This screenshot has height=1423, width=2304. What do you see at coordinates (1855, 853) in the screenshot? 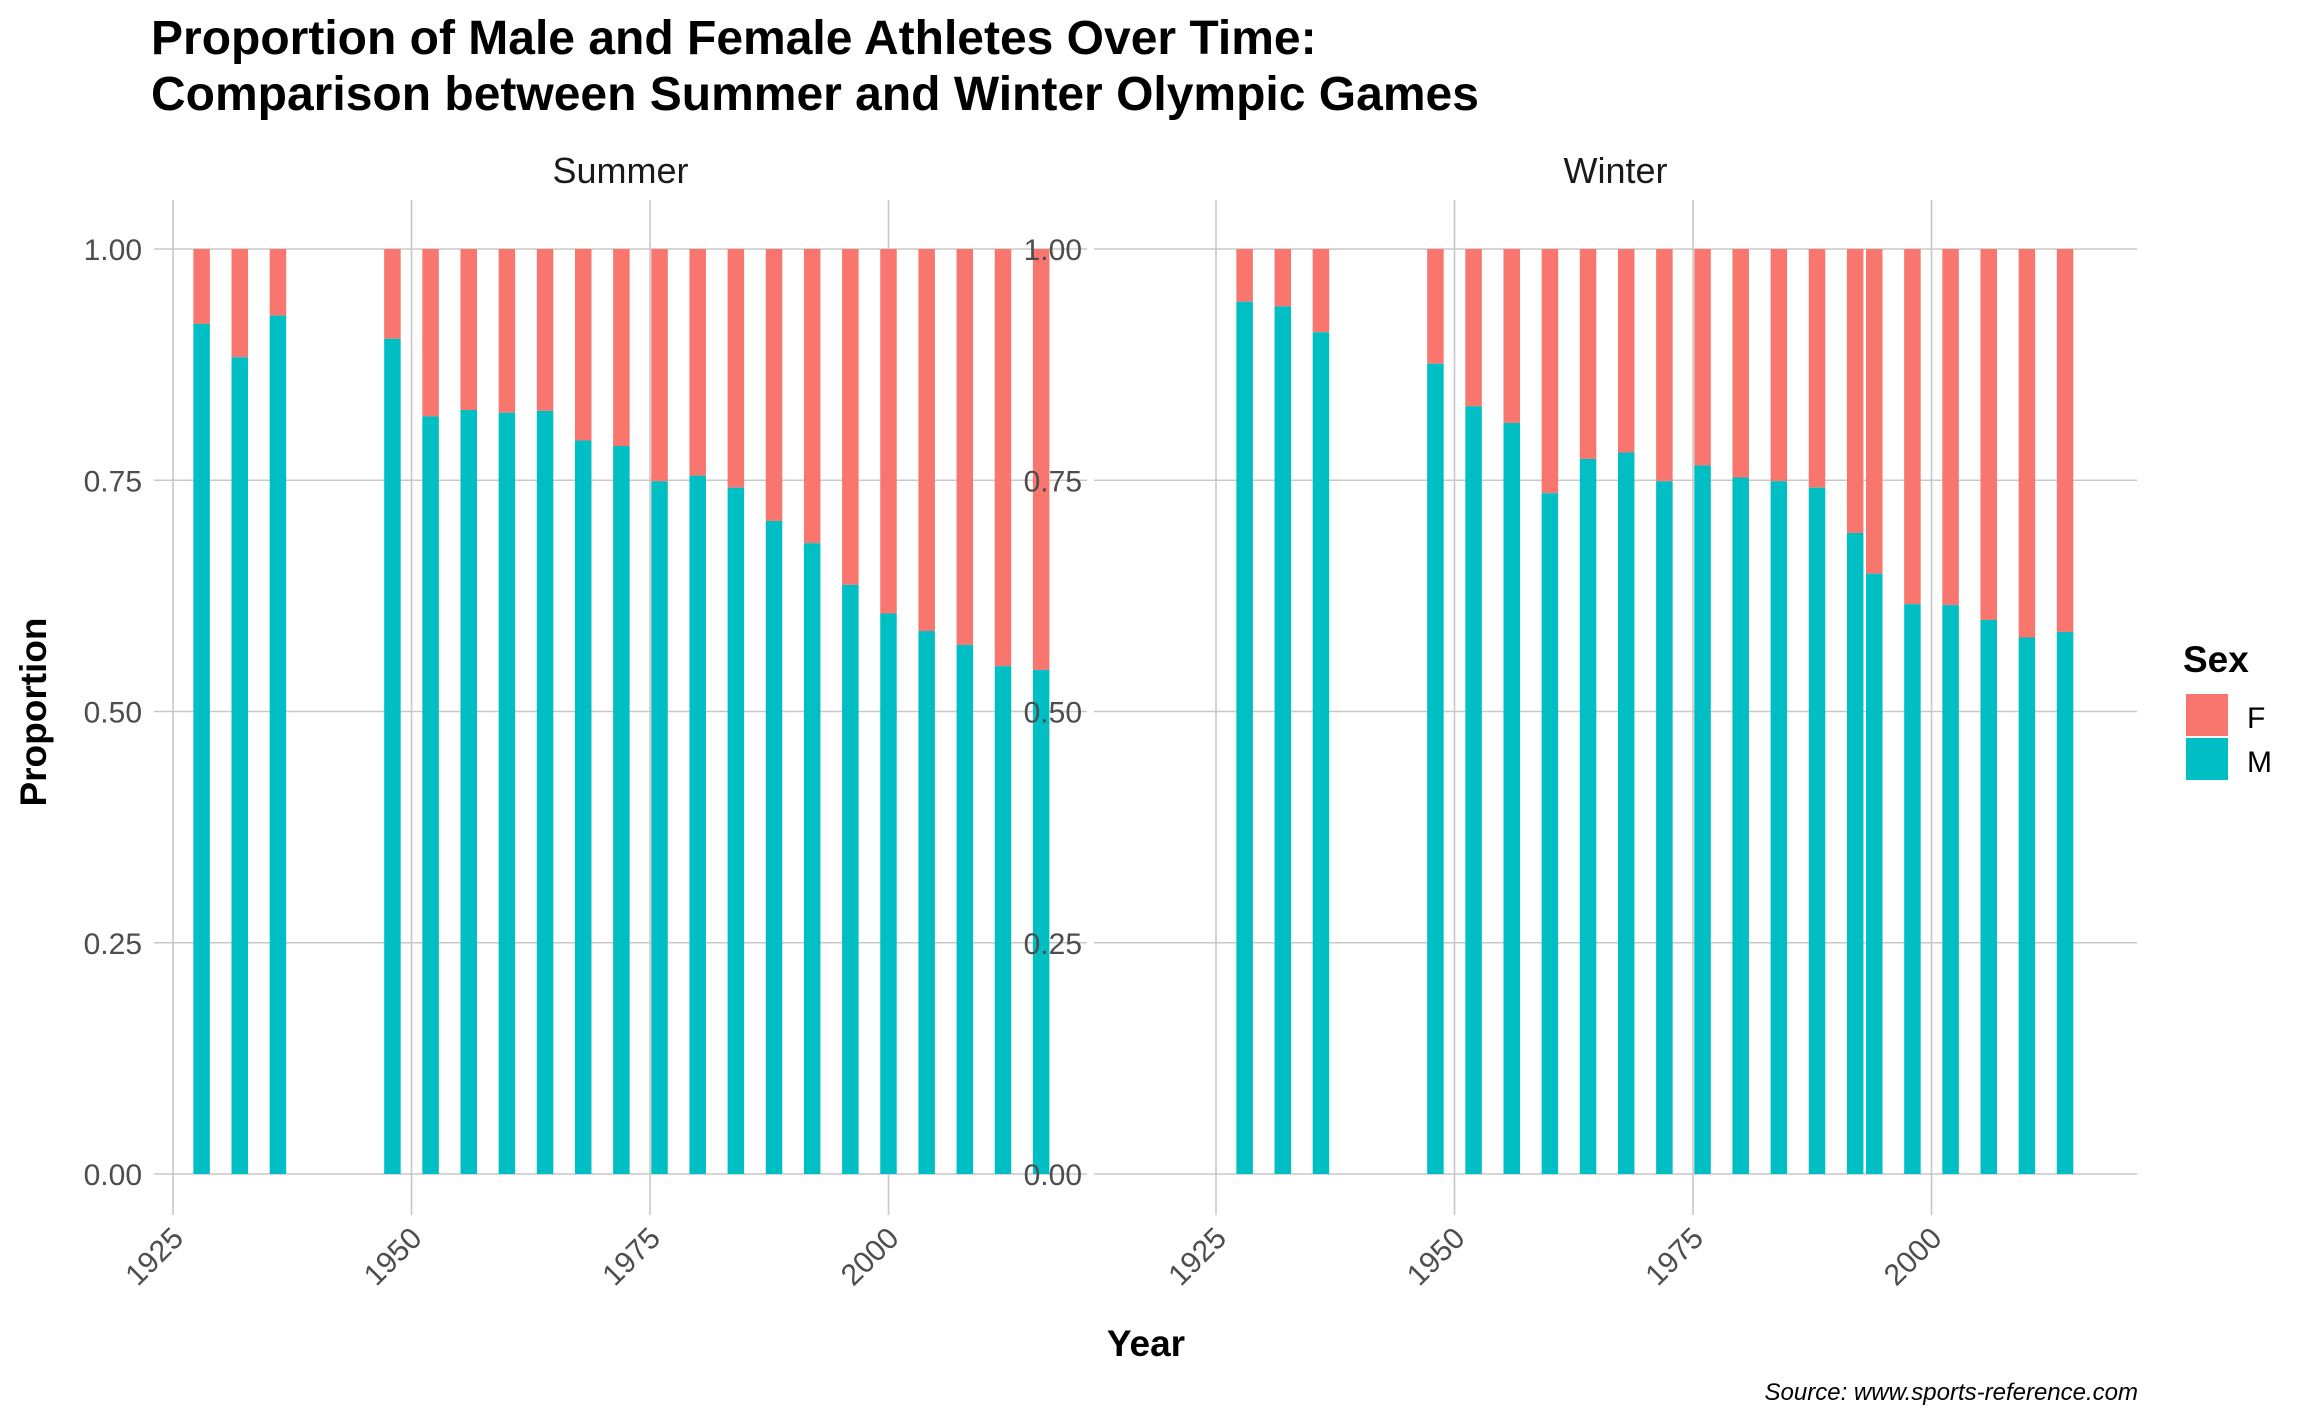
I see `bar-m-winter-1992` at bounding box center [1855, 853].